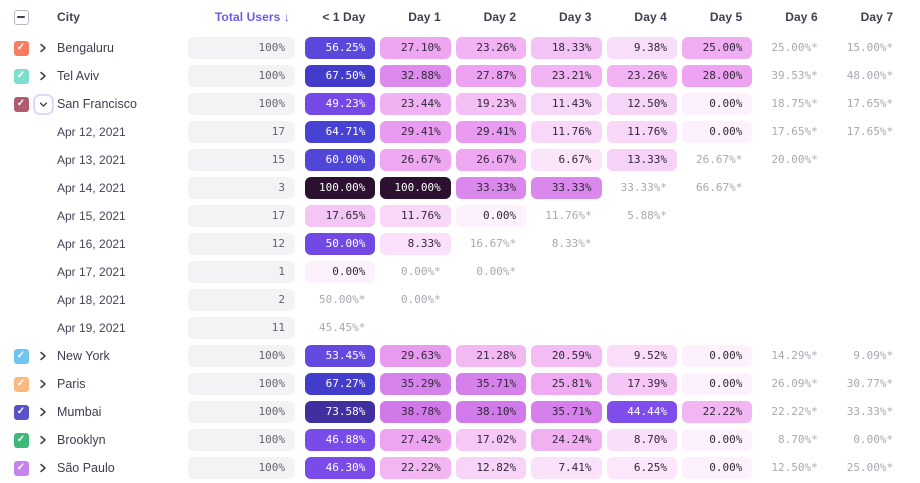  What do you see at coordinates (647, 215) in the screenshot?
I see `retention-cell: 5.88%*` at bounding box center [647, 215].